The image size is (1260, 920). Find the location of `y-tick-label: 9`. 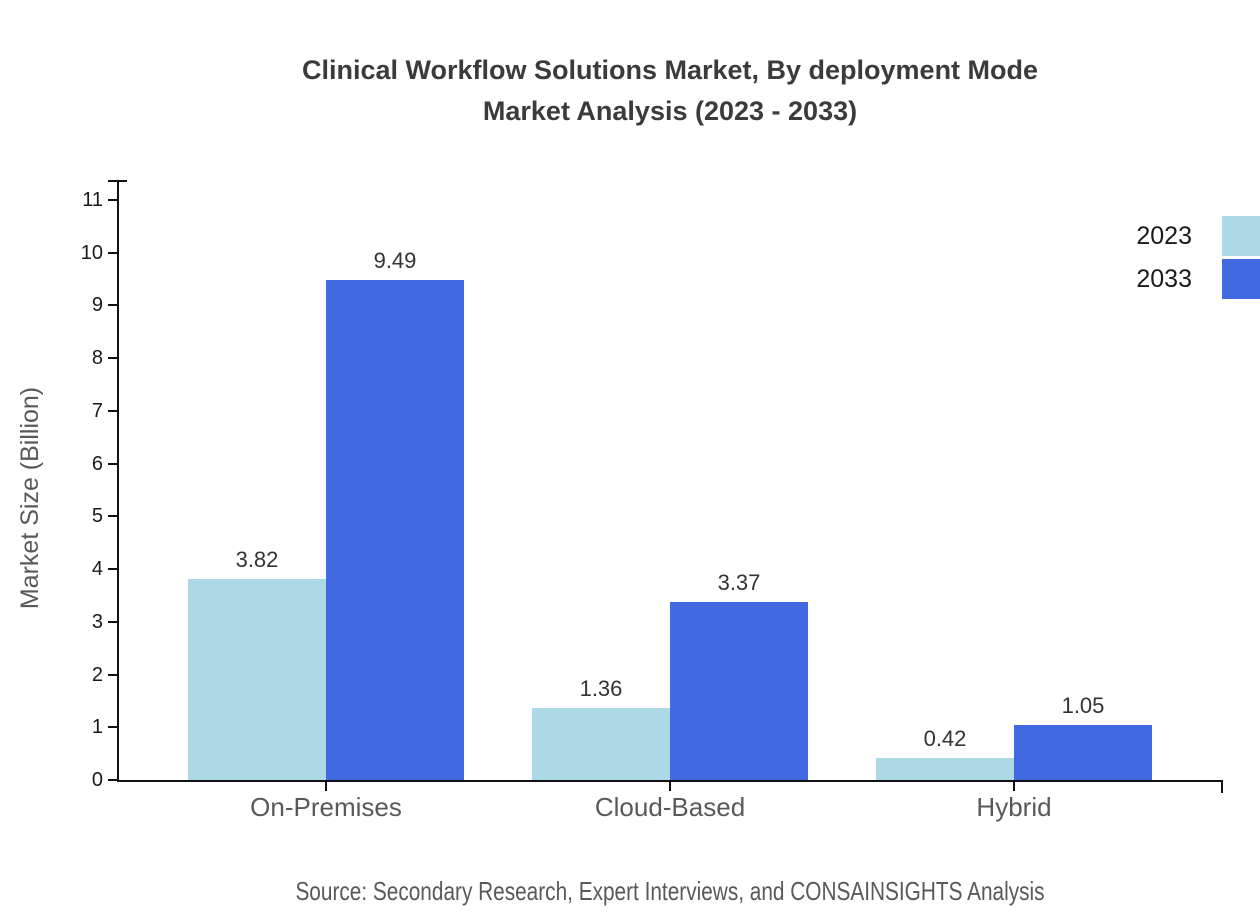

y-tick-label: 9 is located at coordinates (97, 305).